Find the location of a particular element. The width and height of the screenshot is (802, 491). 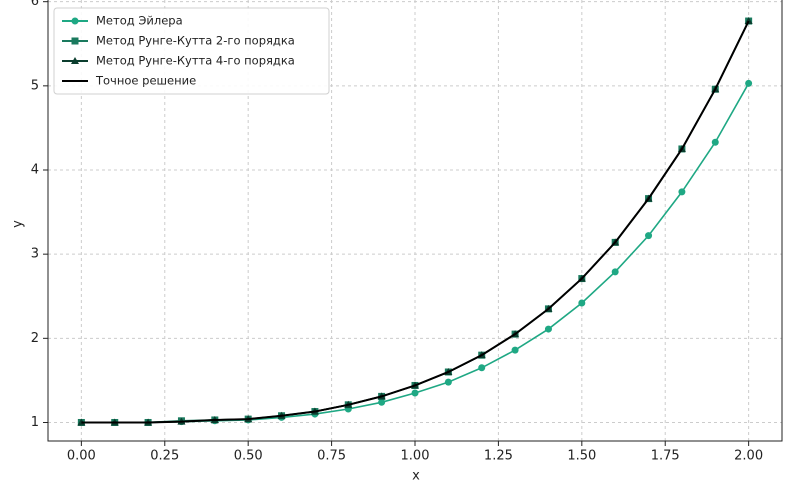

x-tick-label: 1.00 is located at coordinates (415, 456).